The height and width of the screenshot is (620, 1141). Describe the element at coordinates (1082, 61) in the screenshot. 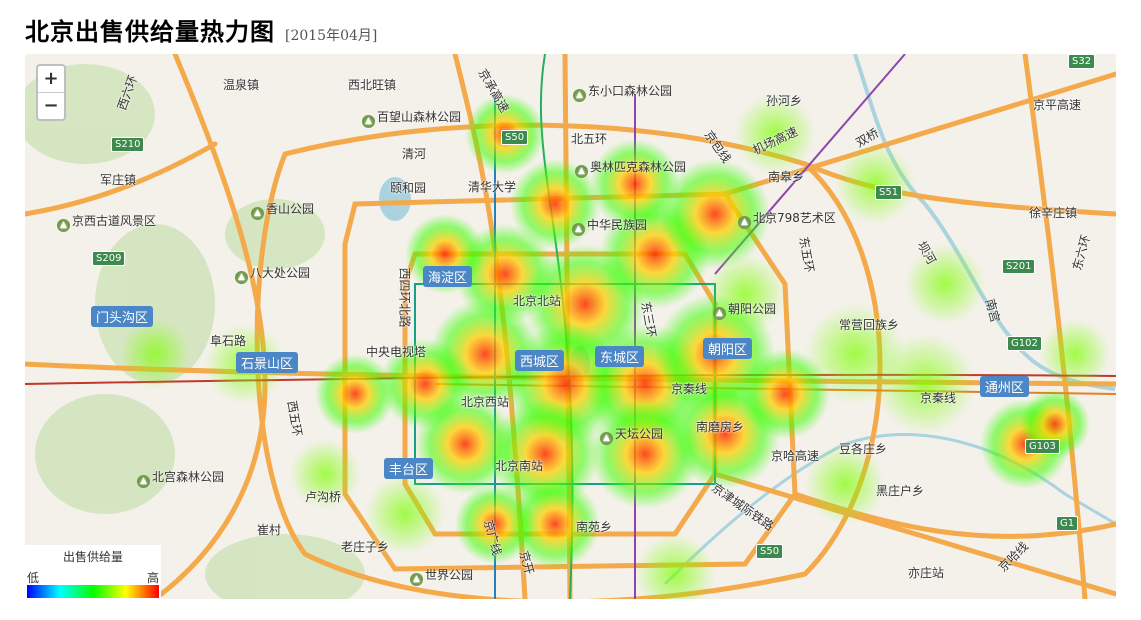

I see `highway-shield: S32` at that location.